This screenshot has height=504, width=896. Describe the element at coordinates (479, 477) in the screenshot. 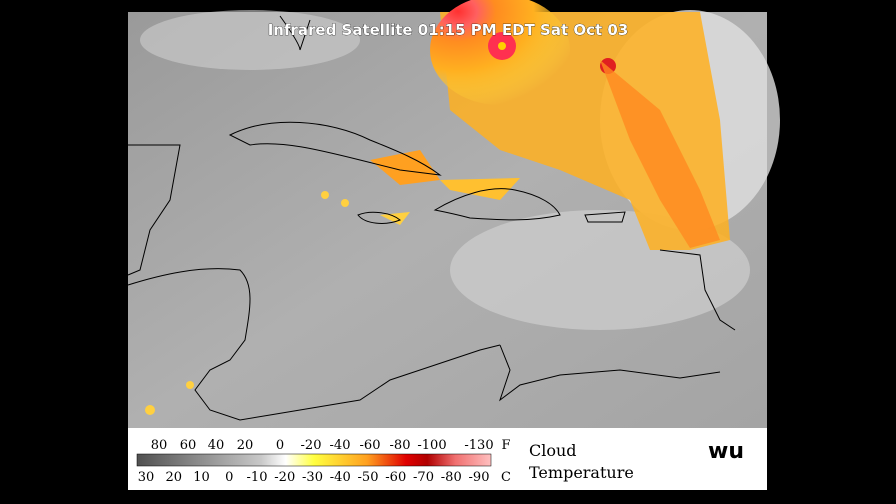

I see `celsius-label: -90` at that location.